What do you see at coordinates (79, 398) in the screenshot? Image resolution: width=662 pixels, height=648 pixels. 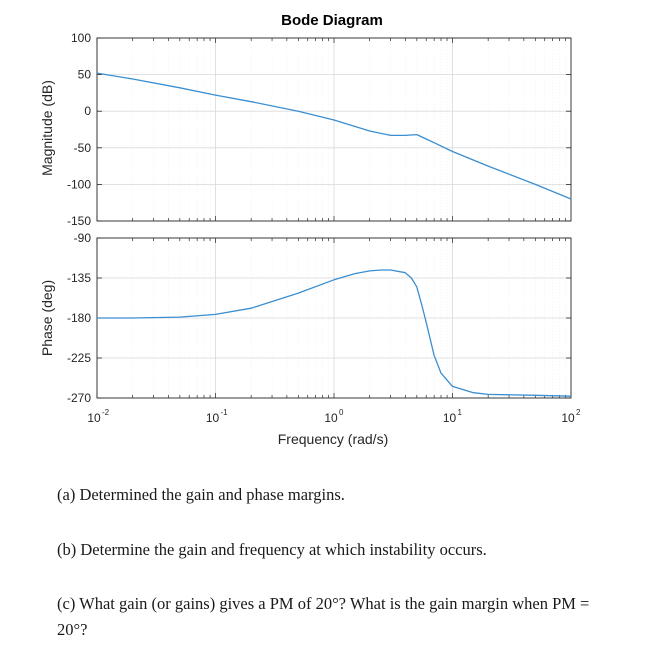 I see `y-tick-label: -270` at bounding box center [79, 398].